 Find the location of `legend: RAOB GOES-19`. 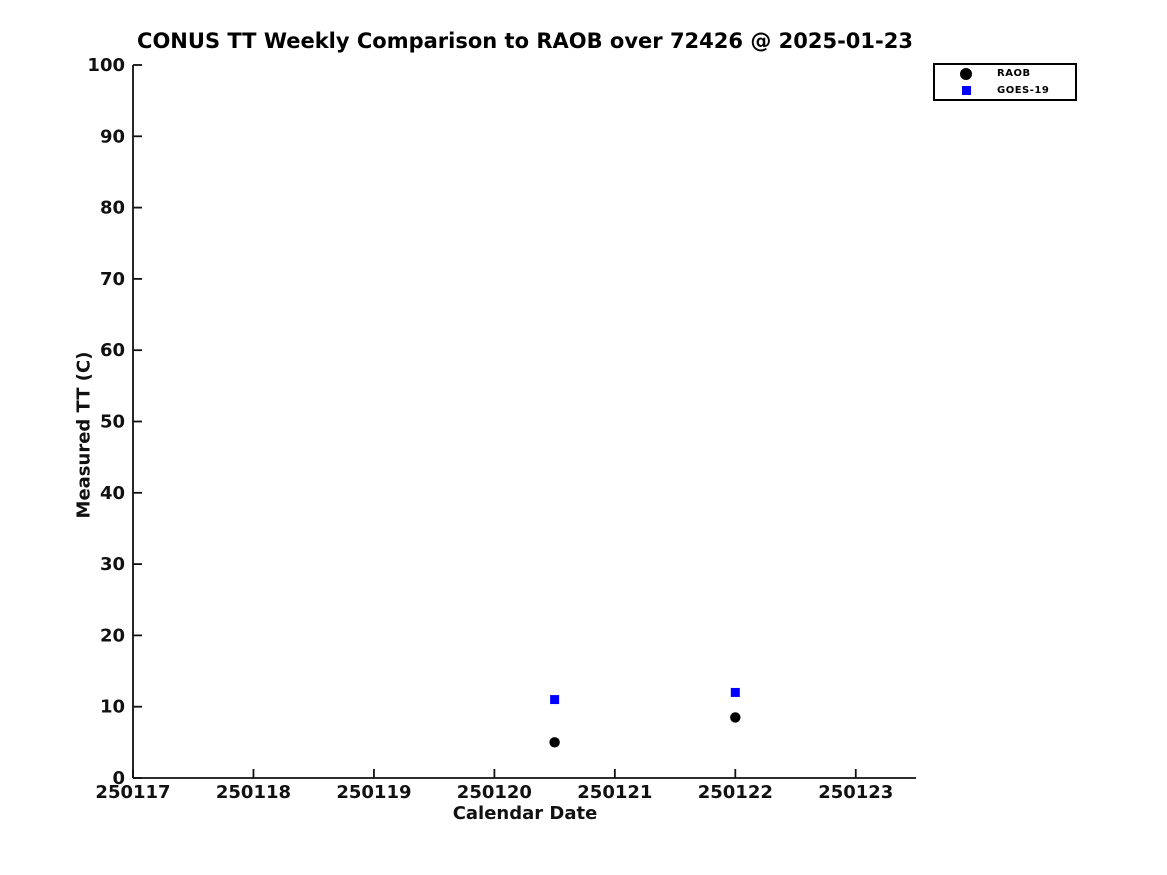

legend: RAOB GOES-19 is located at coordinates (1005, 82).